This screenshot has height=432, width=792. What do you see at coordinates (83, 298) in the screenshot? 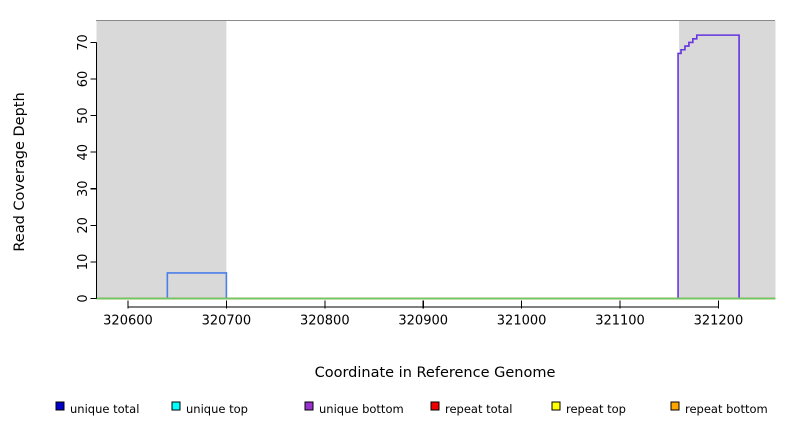
I see `y-tick-label: 0` at bounding box center [83, 298].